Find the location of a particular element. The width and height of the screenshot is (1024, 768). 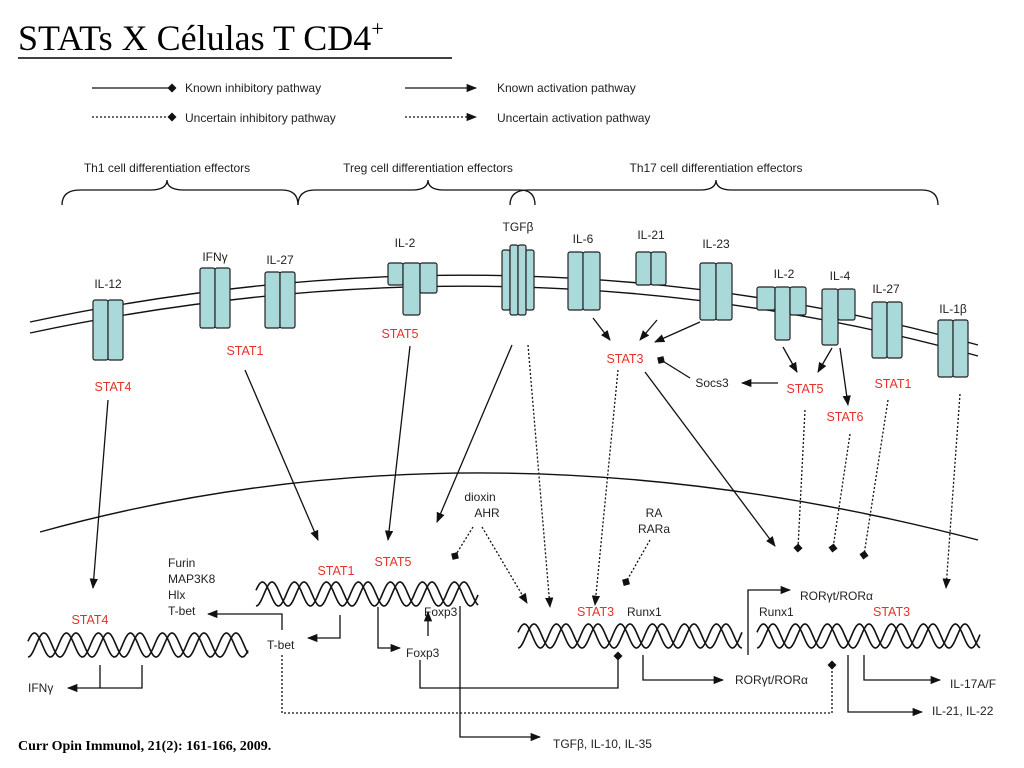

legend-known-activation: Known activation pathway is located at coordinates (566, 88).